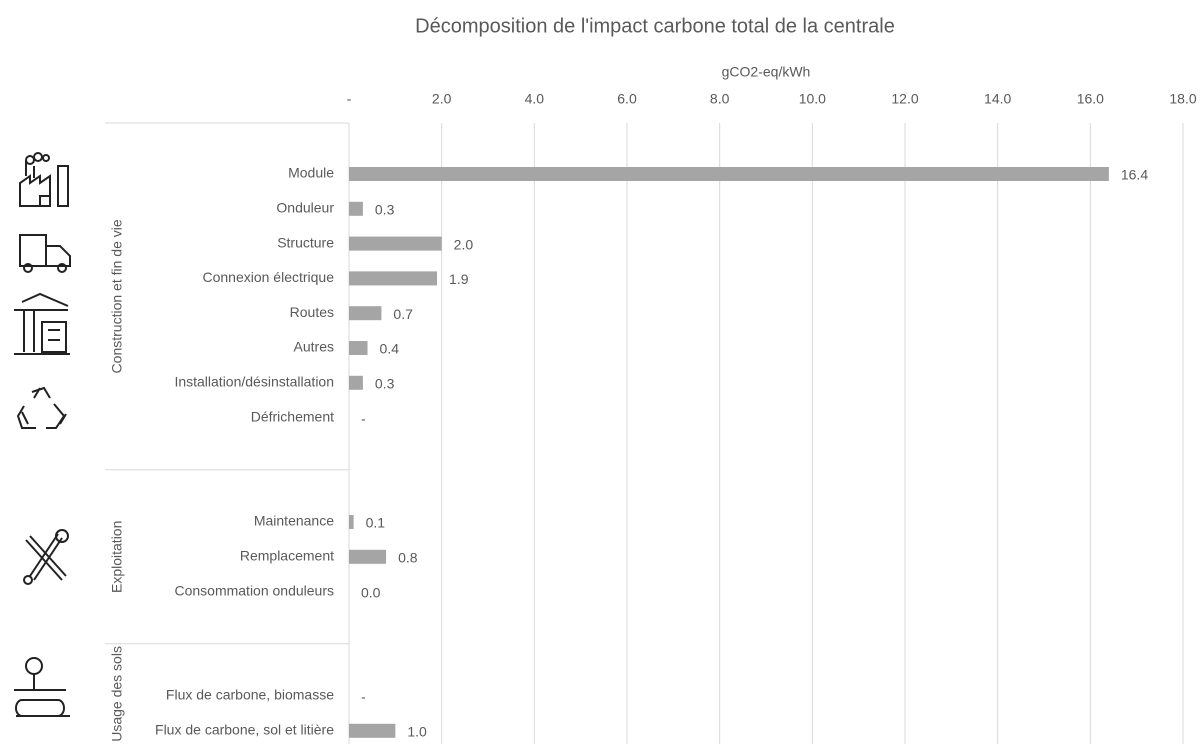  What do you see at coordinates (46, 557) in the screenshot?
I see `tools-icon` at bounding box center [46, 557].